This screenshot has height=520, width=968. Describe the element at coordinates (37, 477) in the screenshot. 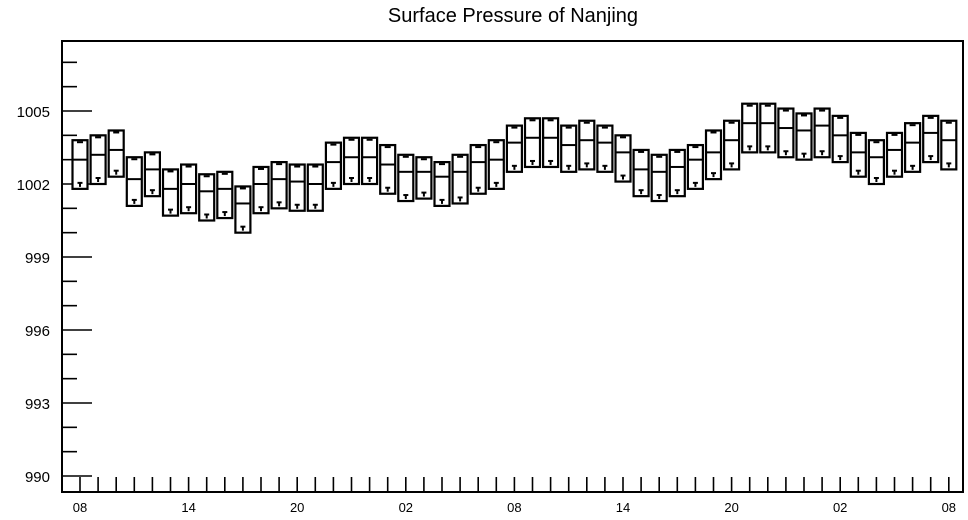

I see `y-tick-label: 990` at that location.